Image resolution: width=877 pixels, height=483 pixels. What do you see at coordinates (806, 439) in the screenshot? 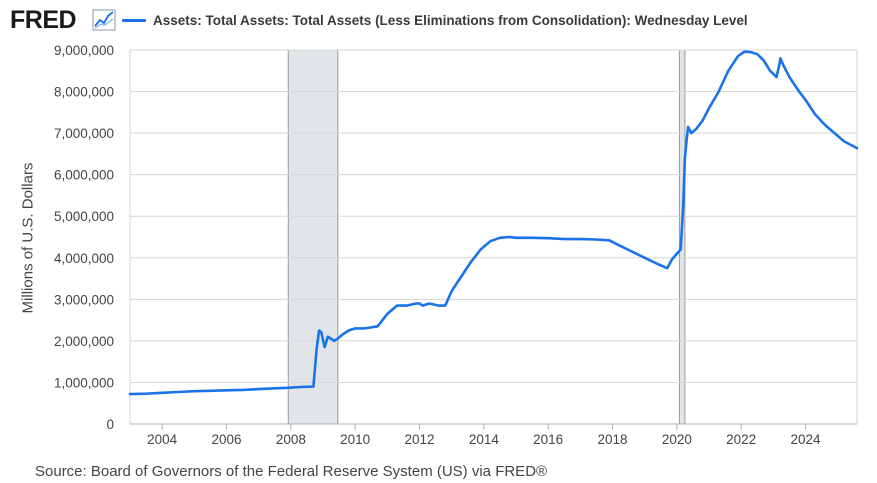
I see `x-tick-label: 2024` at bounding box center [806, 439].